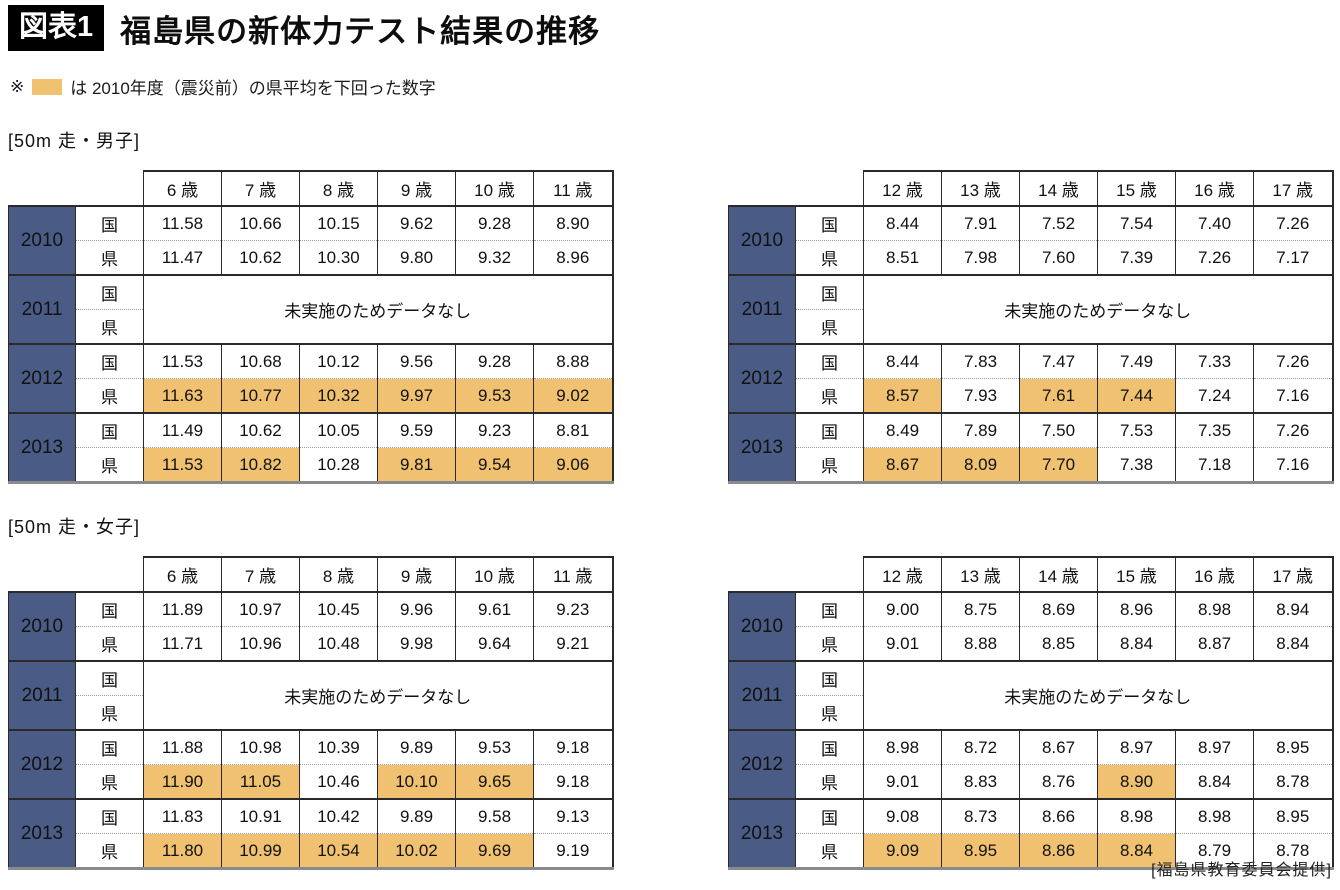  What do you see at coordinates (902, 851) in the screenshot?
I see `value-cell-below-2010-average: 9.09` at bounding box center [902, 851].